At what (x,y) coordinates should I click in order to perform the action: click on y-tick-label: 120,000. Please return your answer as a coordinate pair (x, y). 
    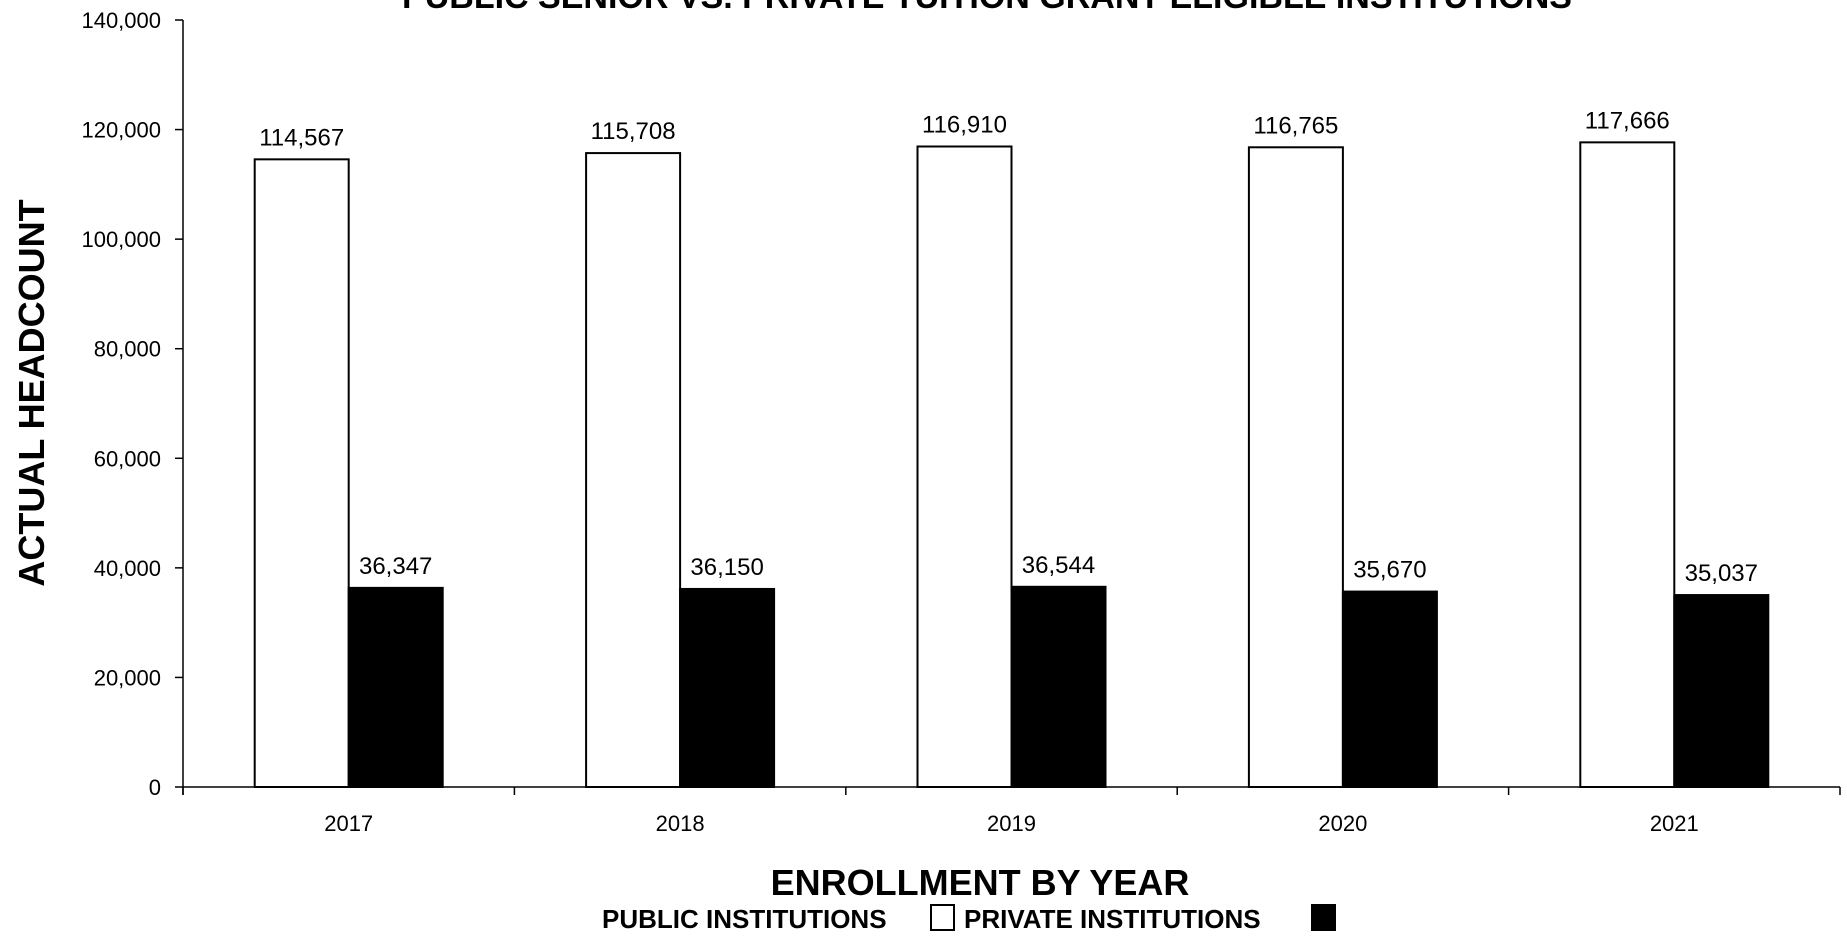
    Looking at the image, I should click on (121, 130).